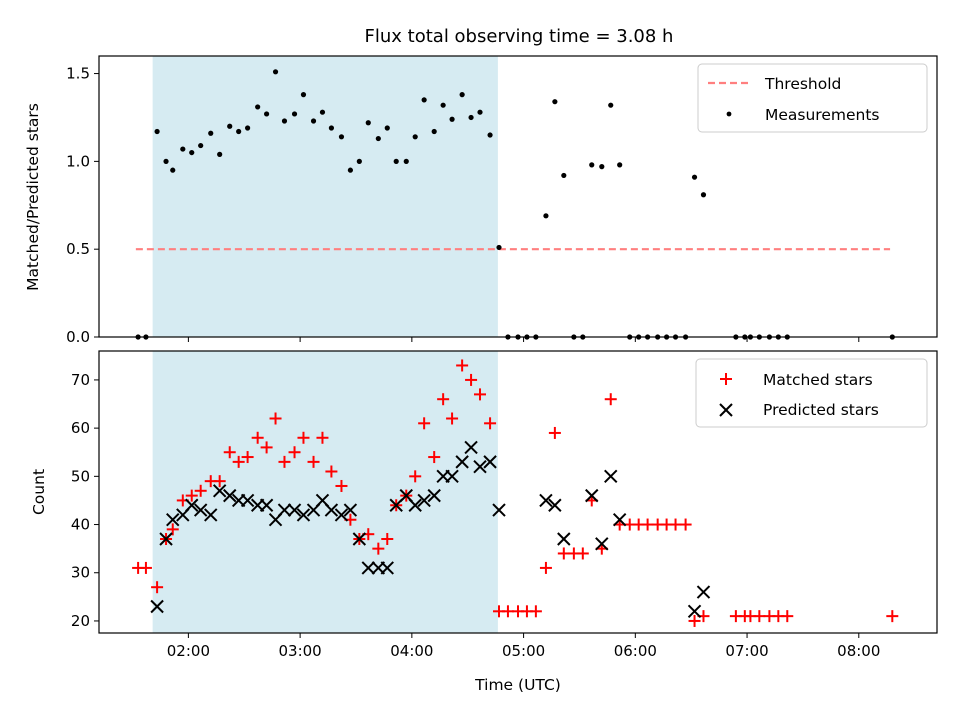 The width and height of the screenshot is (960, 720). I want to click on y-tick-label: 60, so click(80, 428).